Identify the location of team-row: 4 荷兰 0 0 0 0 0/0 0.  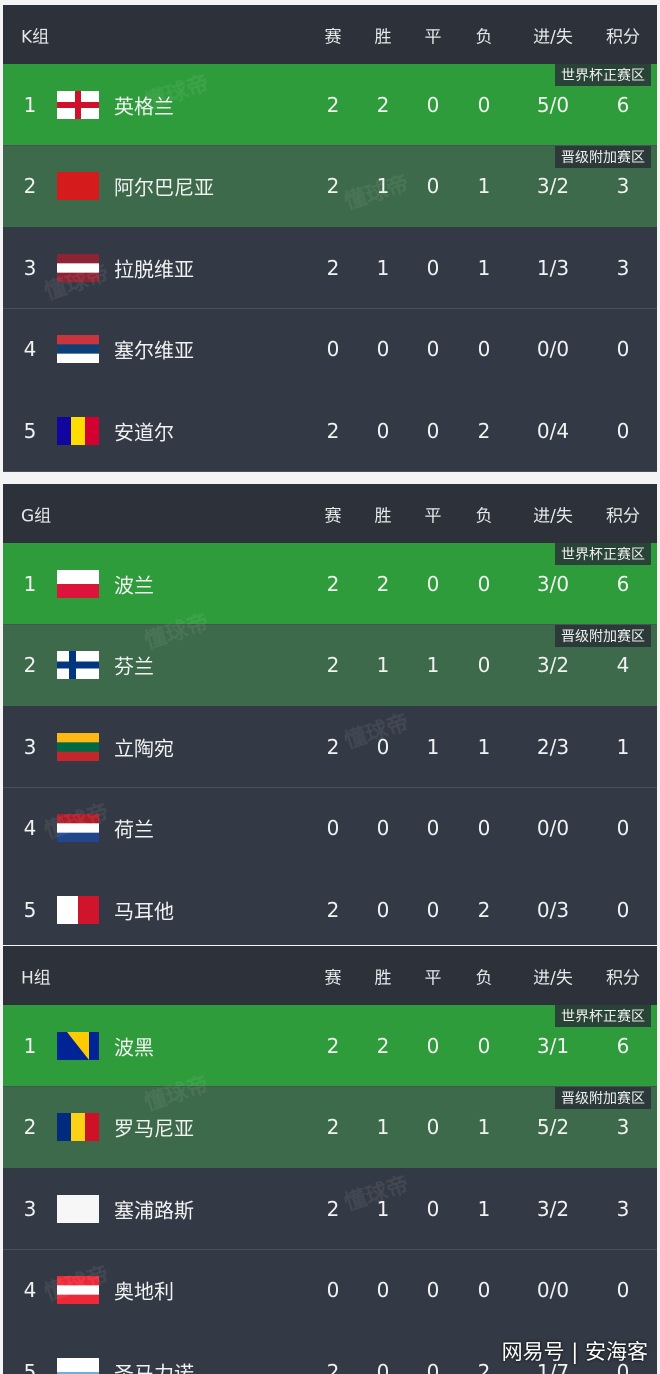
(330, 828).